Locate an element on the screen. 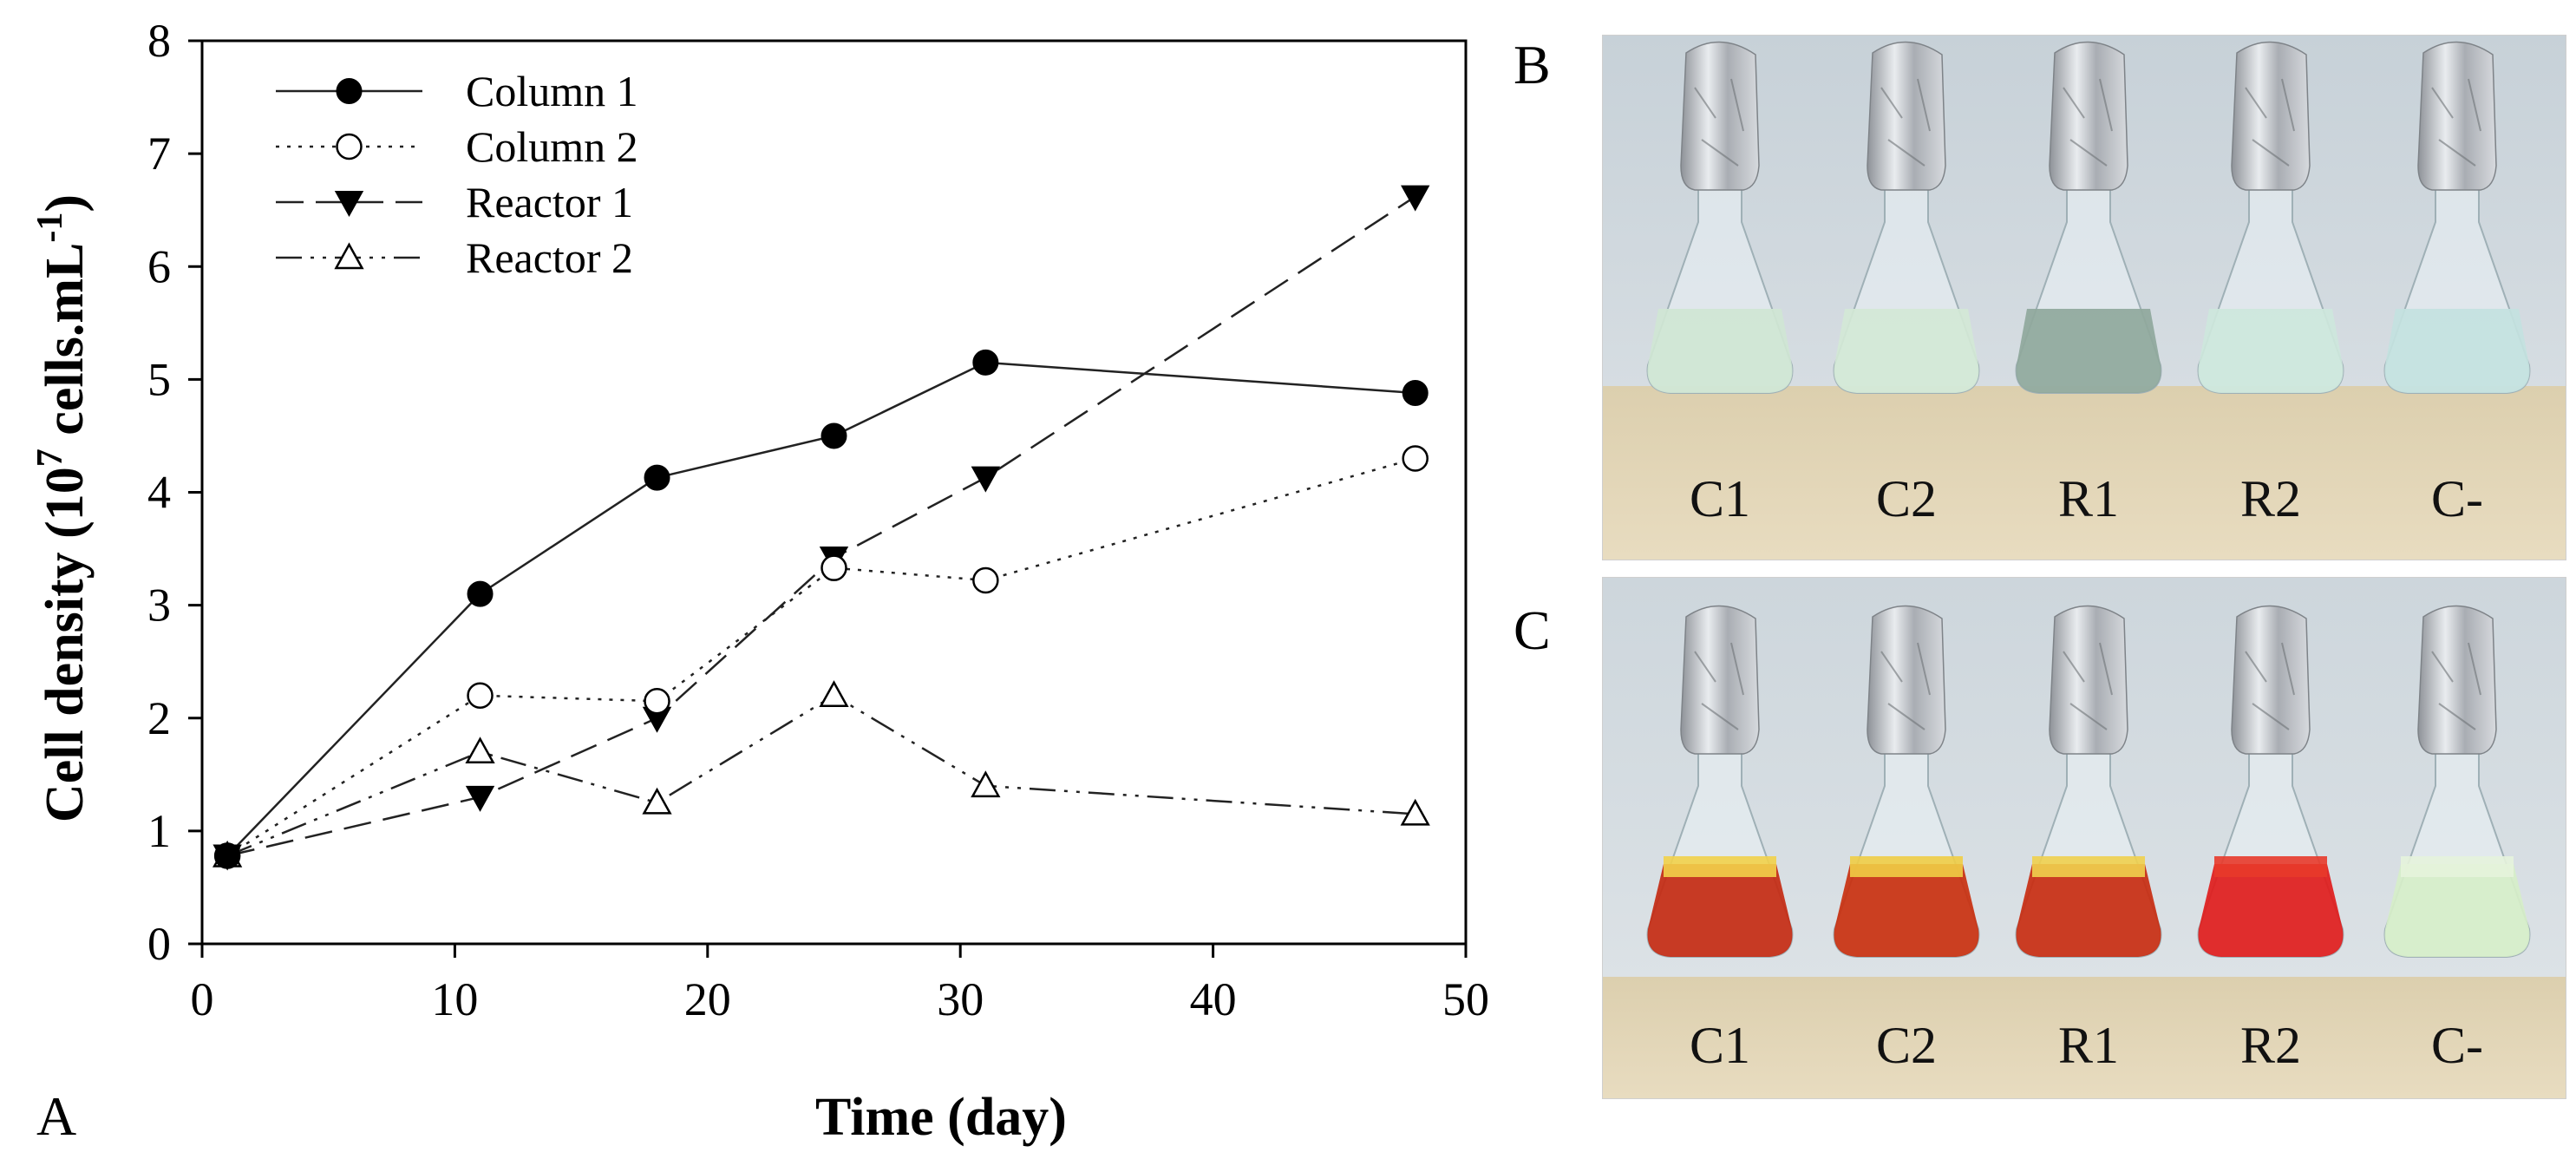  photo-b-bench is located at coordinates (2084, 473).